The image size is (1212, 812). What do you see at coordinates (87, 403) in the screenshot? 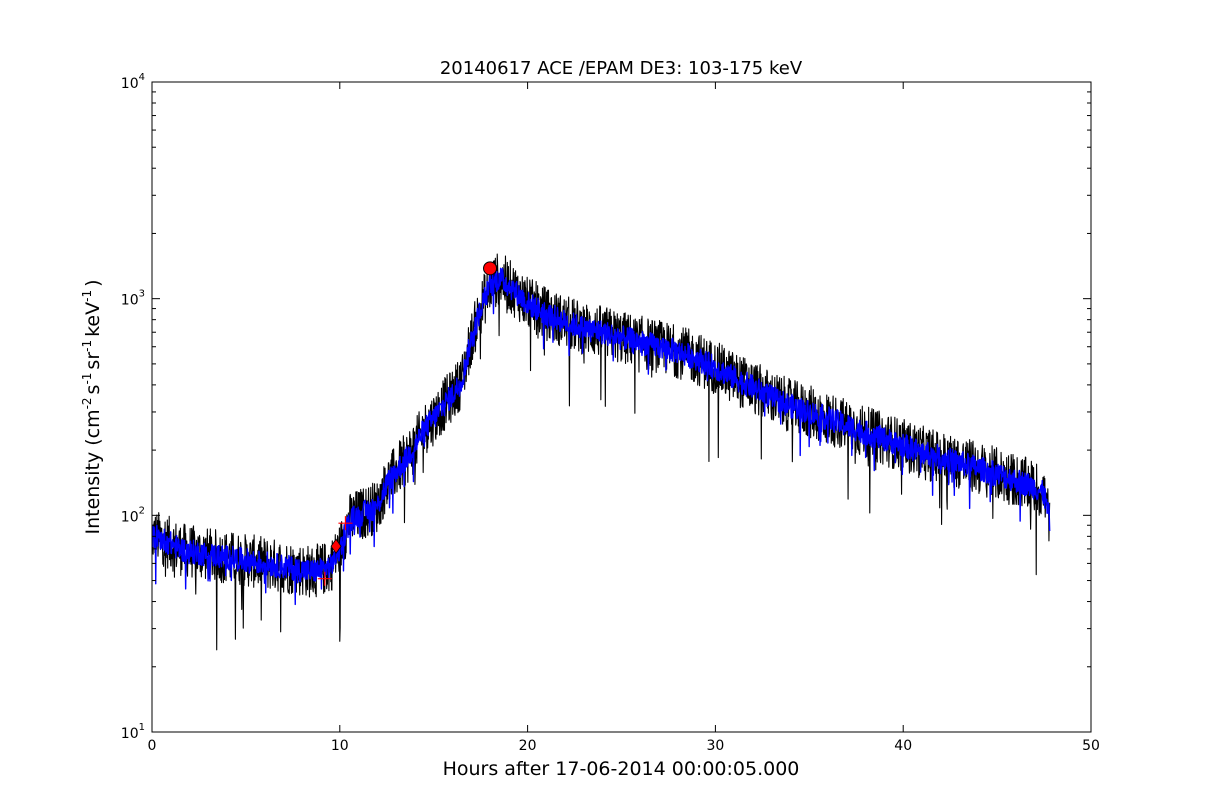
I see `y-label-exponent: -2` at bounding box center [87, 403].